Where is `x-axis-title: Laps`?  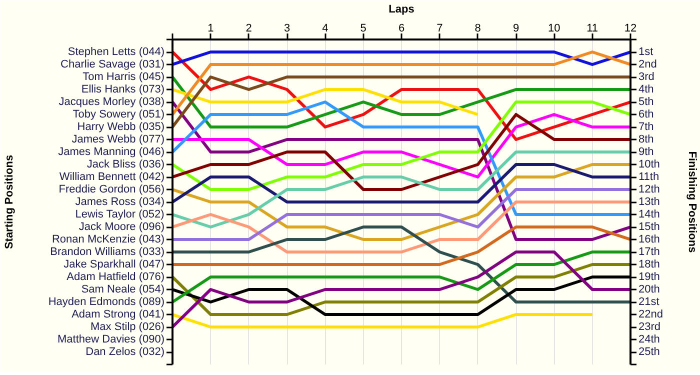 x-axis-title: Laps is located at coordinates (401, 10).